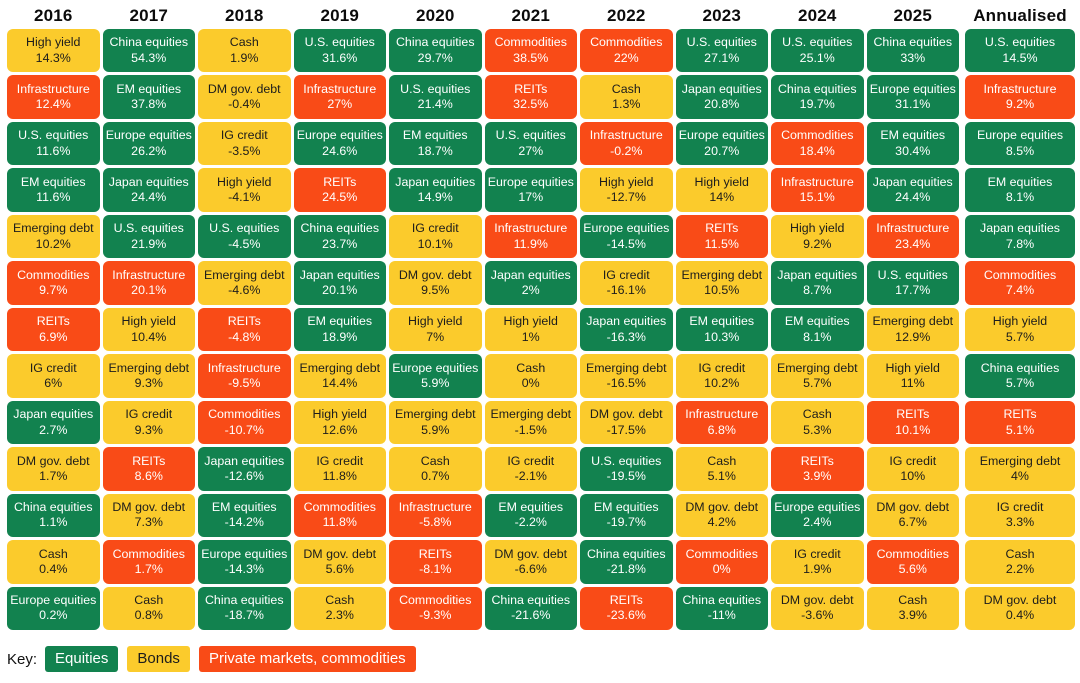  Describe the element at coordinates (53, 429) in the screenshot. I see `asset-return-value: 2.7%` at that location.